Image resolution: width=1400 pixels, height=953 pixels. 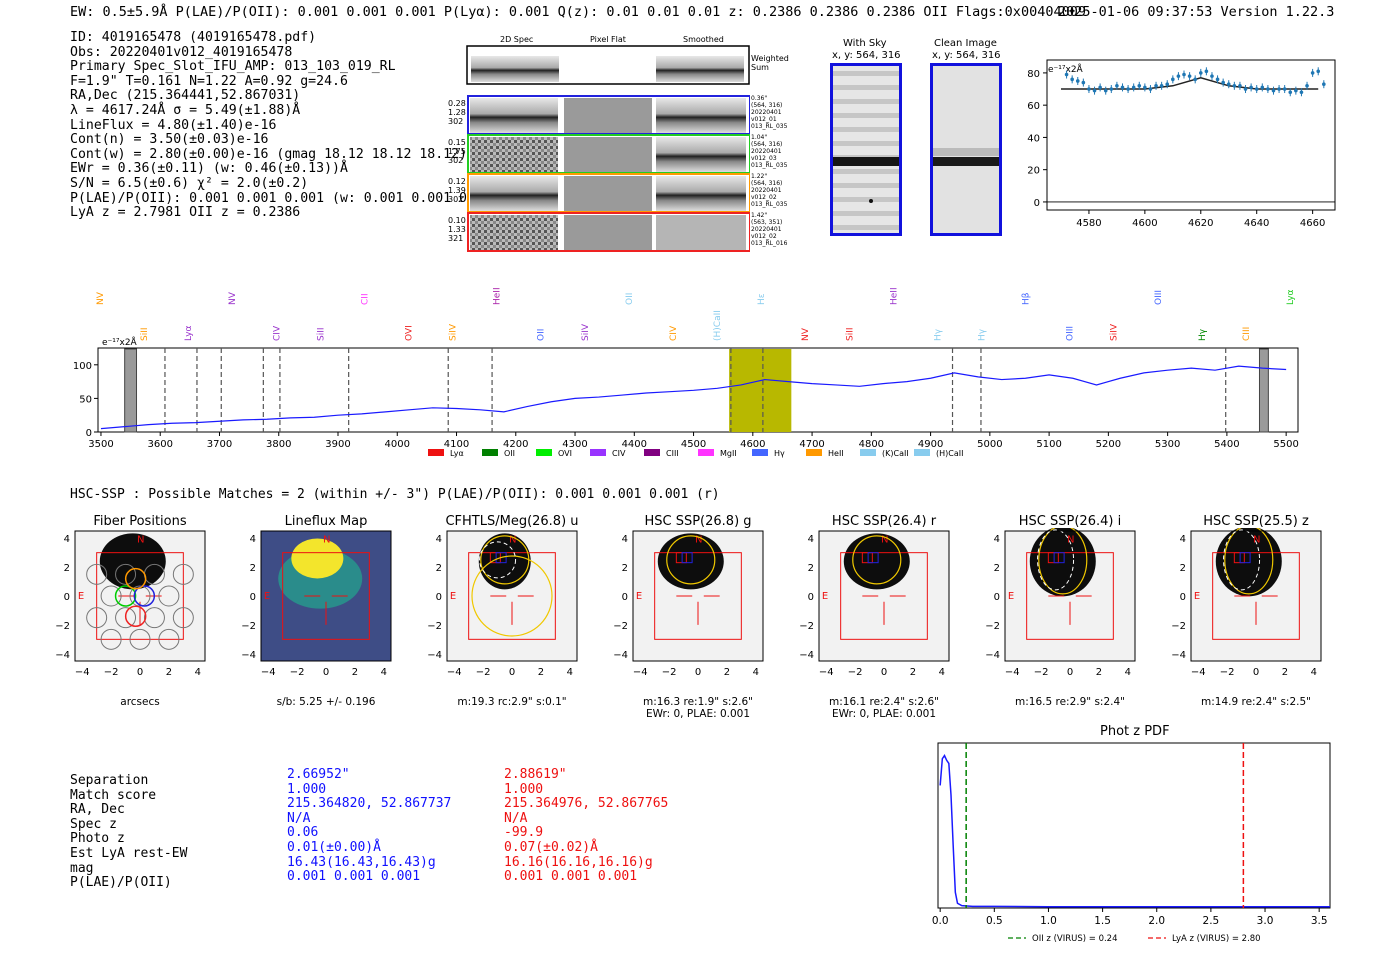 What do you see at coordinates (512, 521) in the screenshot?
I see `panel-title: CFHTLS/Meg(26.8) u` at bounding box center [512, 521].